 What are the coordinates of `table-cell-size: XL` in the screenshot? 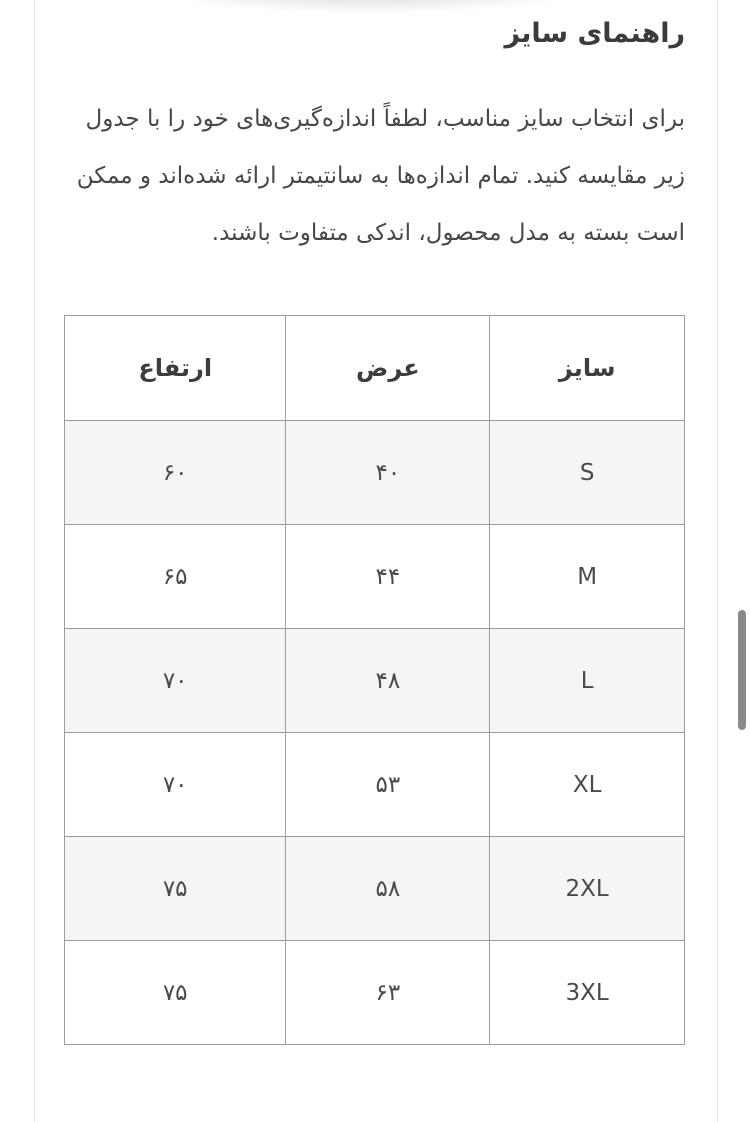 It's located at (587, 785).